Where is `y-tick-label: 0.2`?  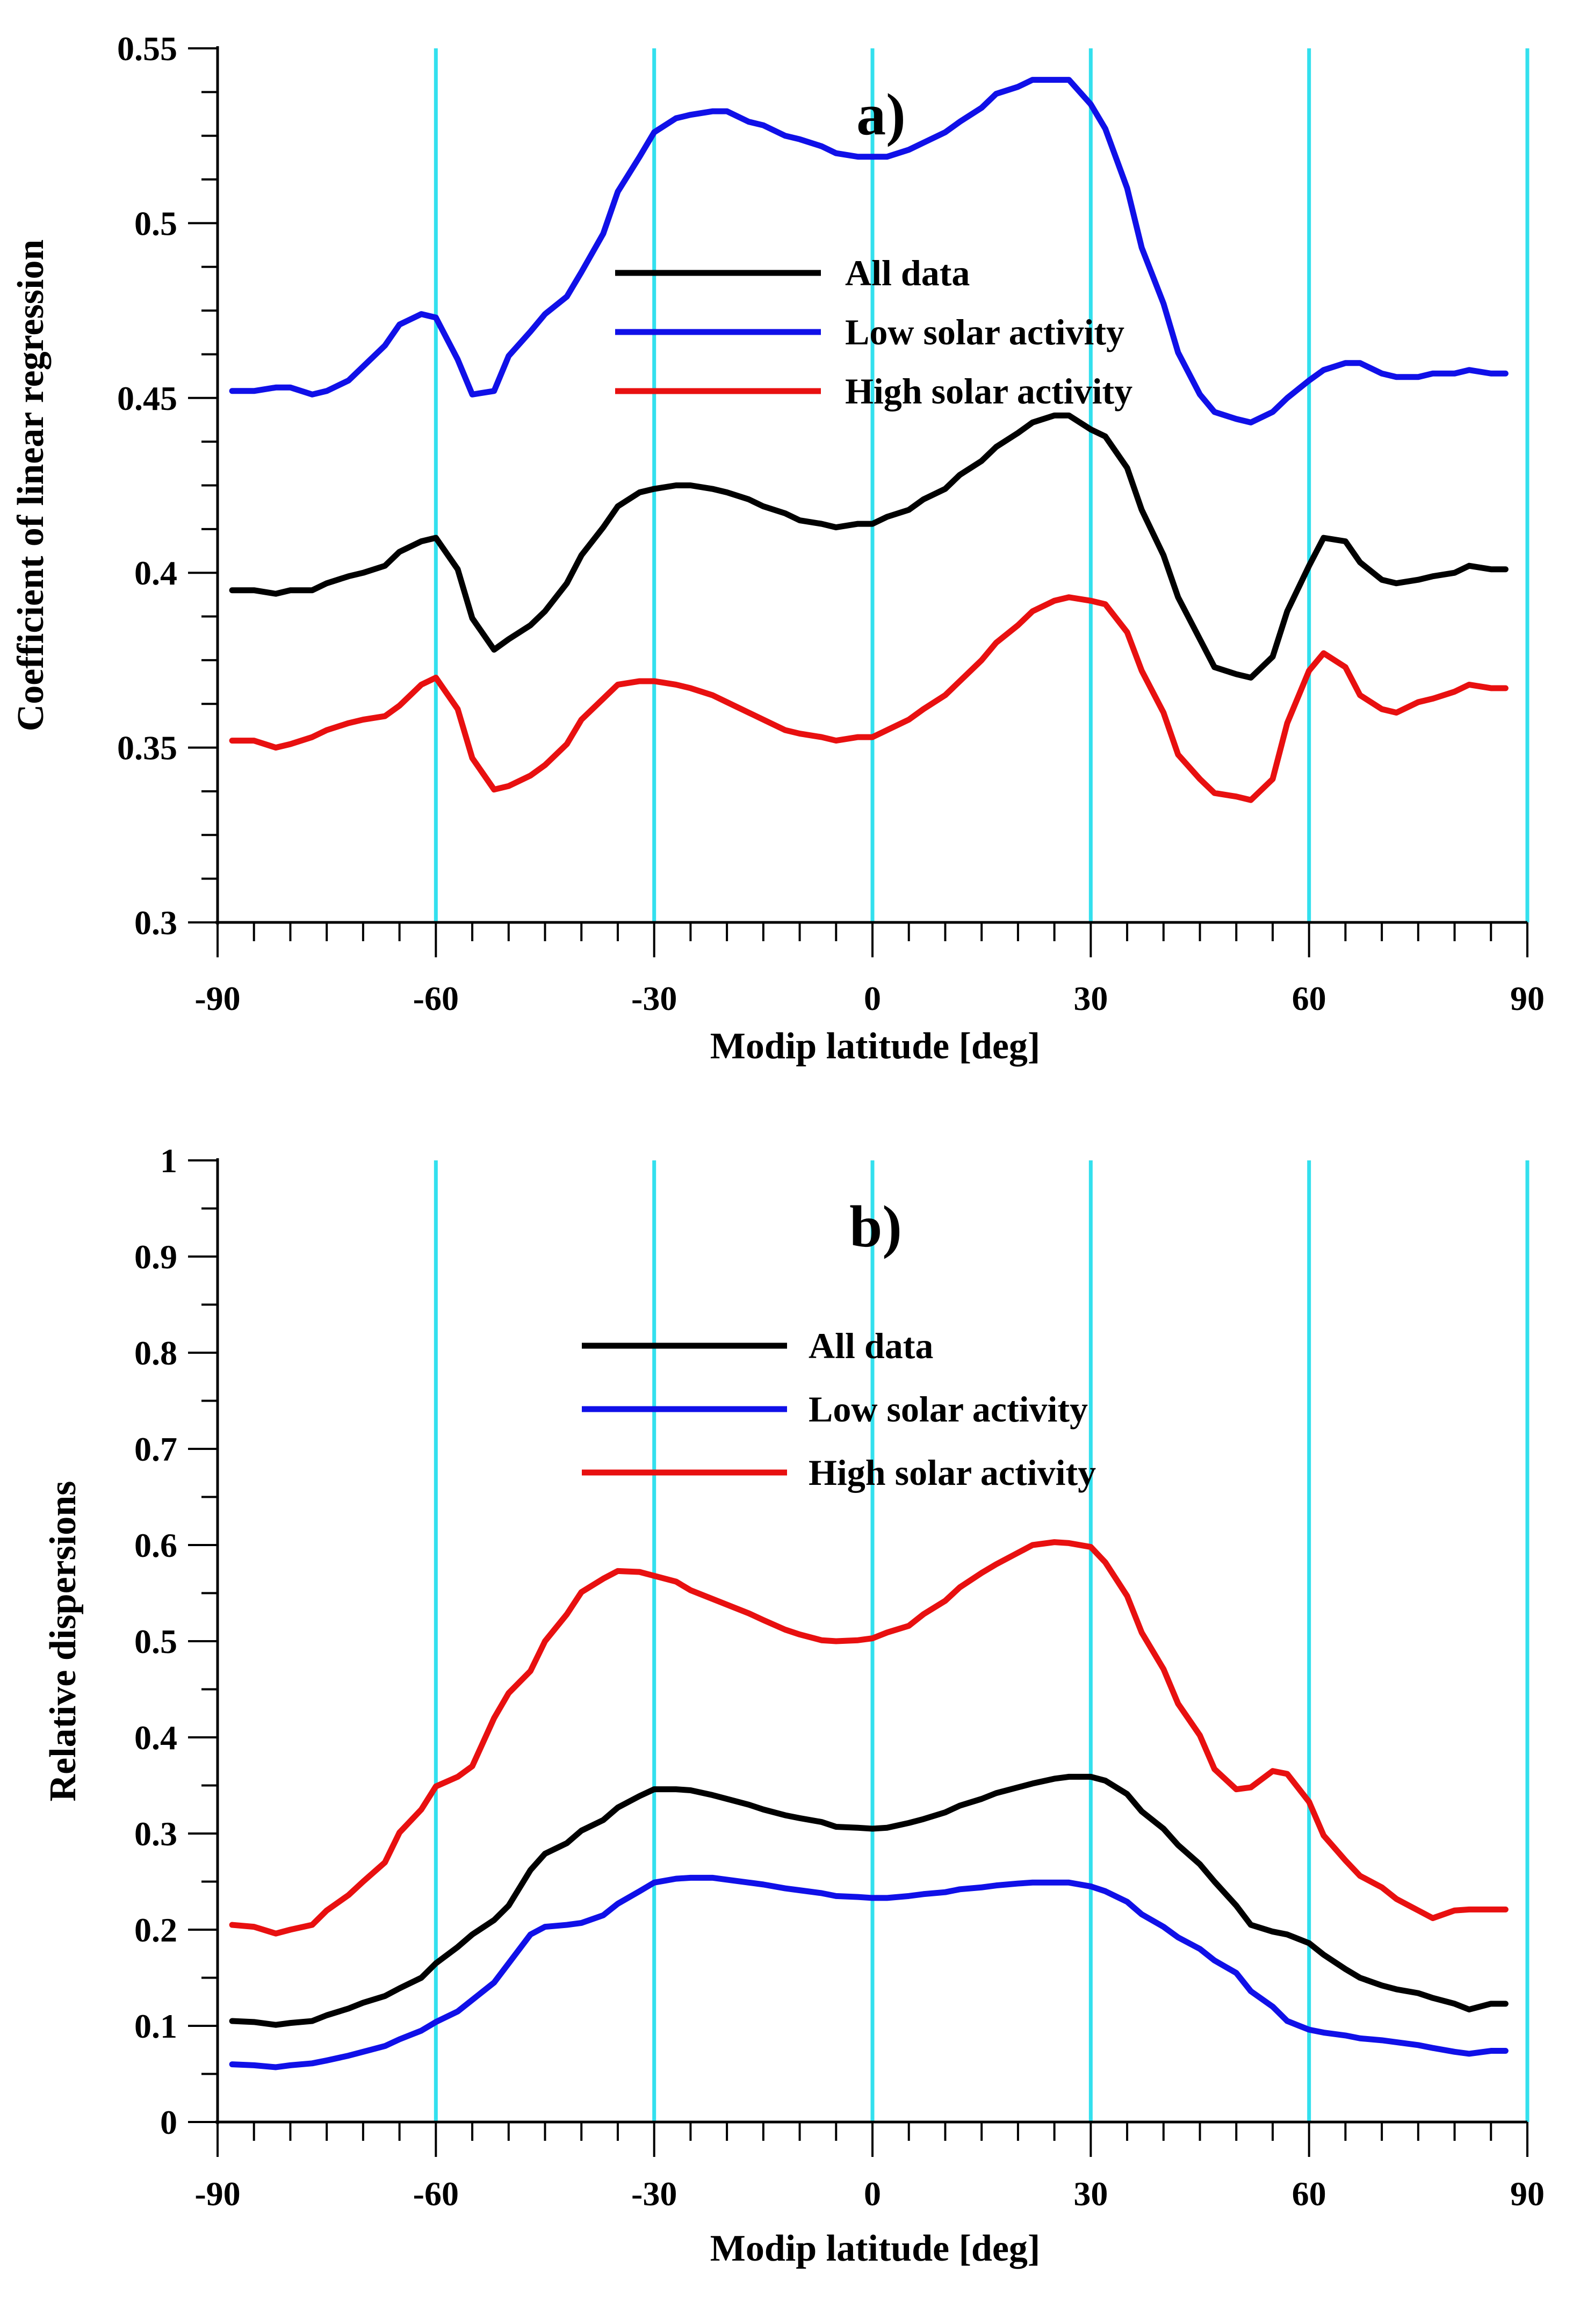
y-tick-label: 0.2 is located at coordinates (155, 1930).